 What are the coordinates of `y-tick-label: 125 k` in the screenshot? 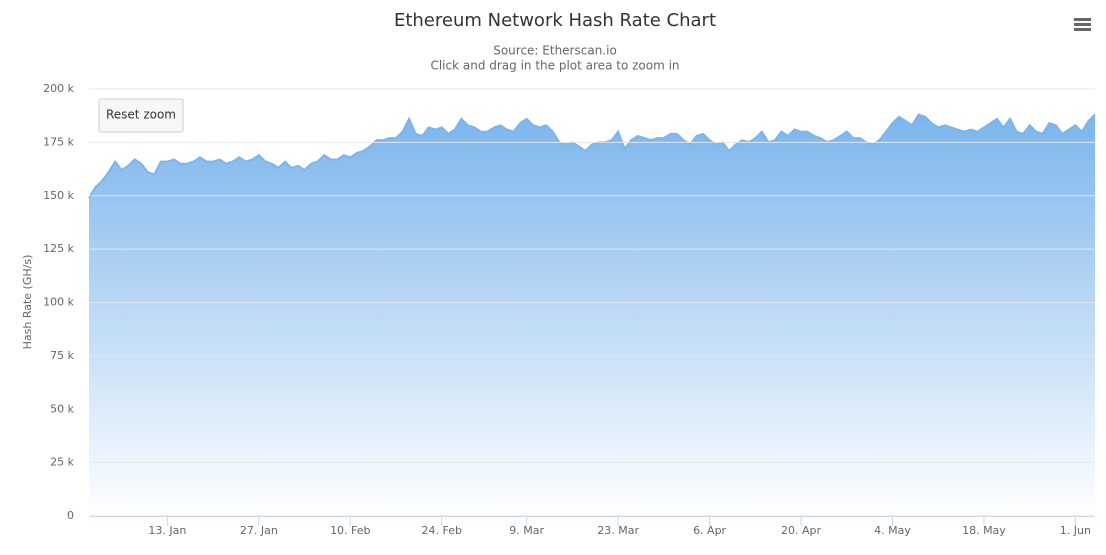 It's located at (58, 248).